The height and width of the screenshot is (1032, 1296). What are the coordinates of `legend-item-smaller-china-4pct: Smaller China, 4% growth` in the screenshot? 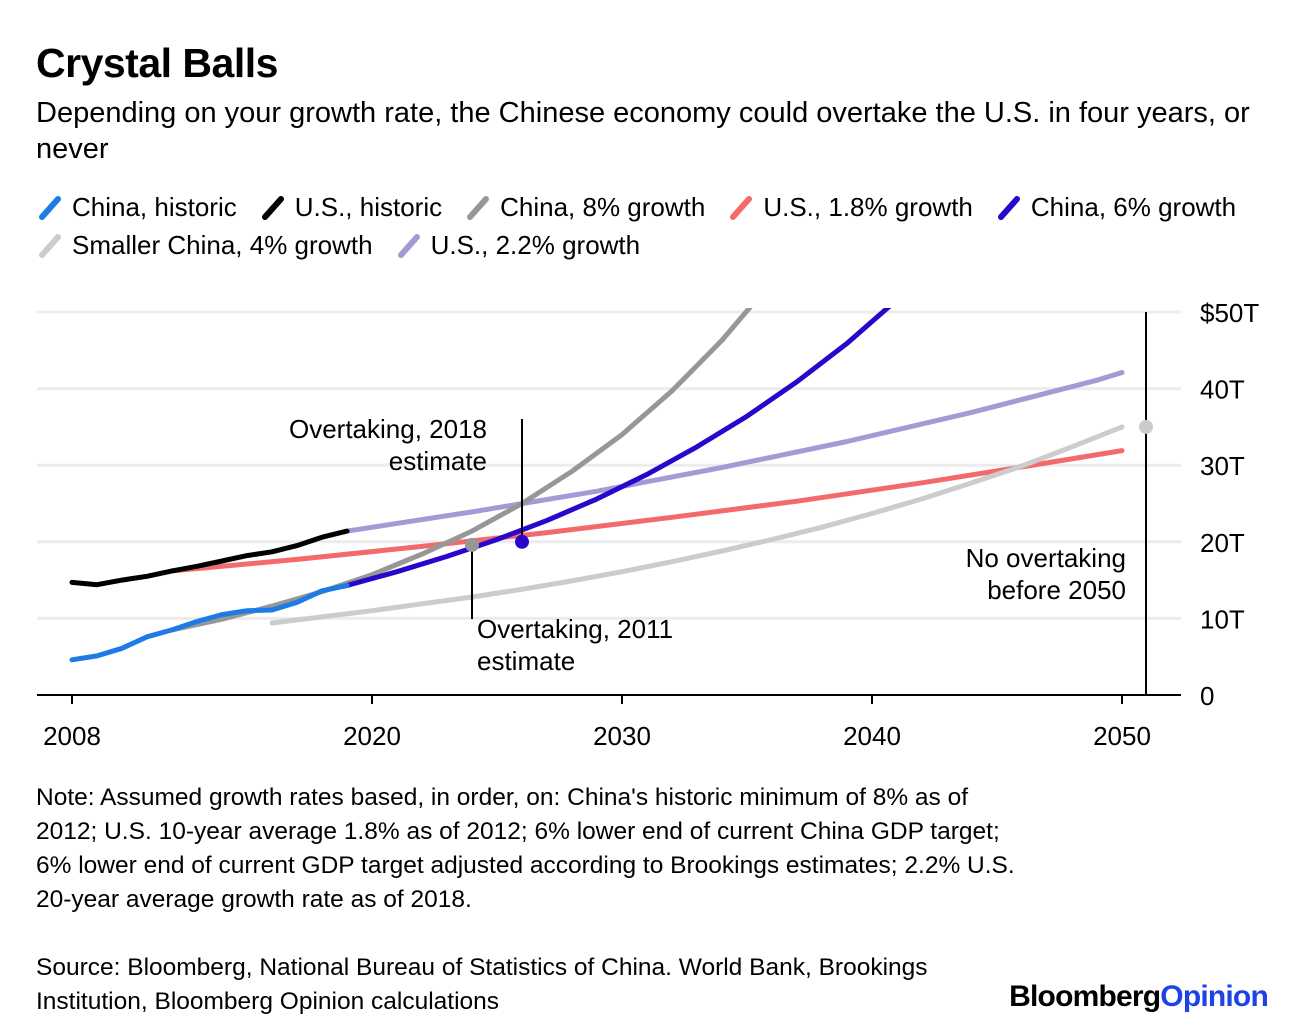 It's located at (204, 245).